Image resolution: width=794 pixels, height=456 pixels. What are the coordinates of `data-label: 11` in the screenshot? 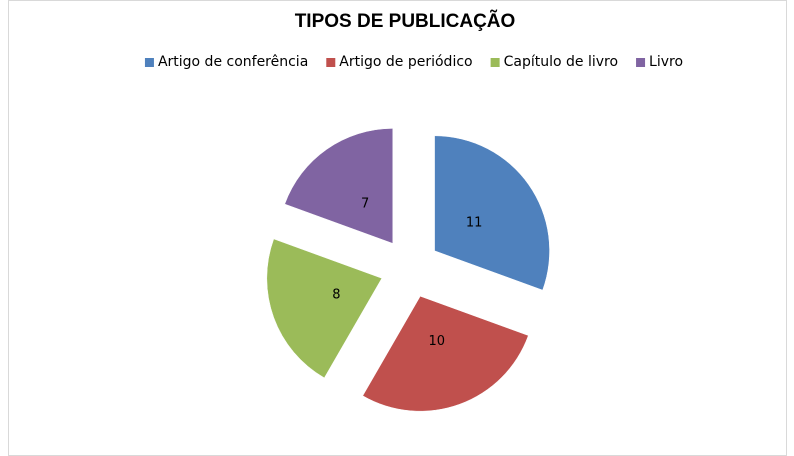 It's located at (474, 223).